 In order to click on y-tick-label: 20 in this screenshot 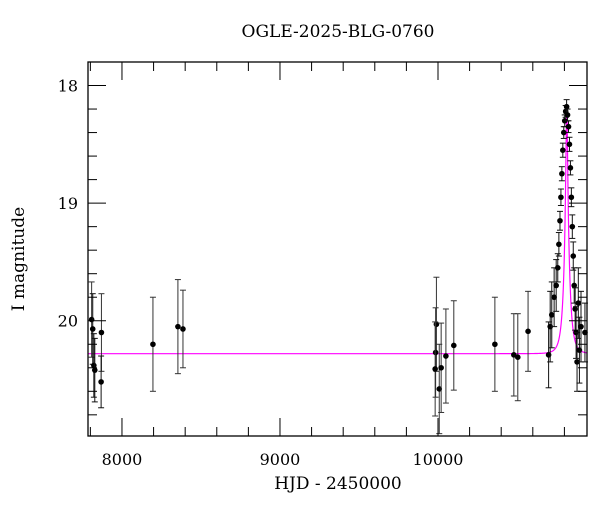, I will do `click(68, 321)`.